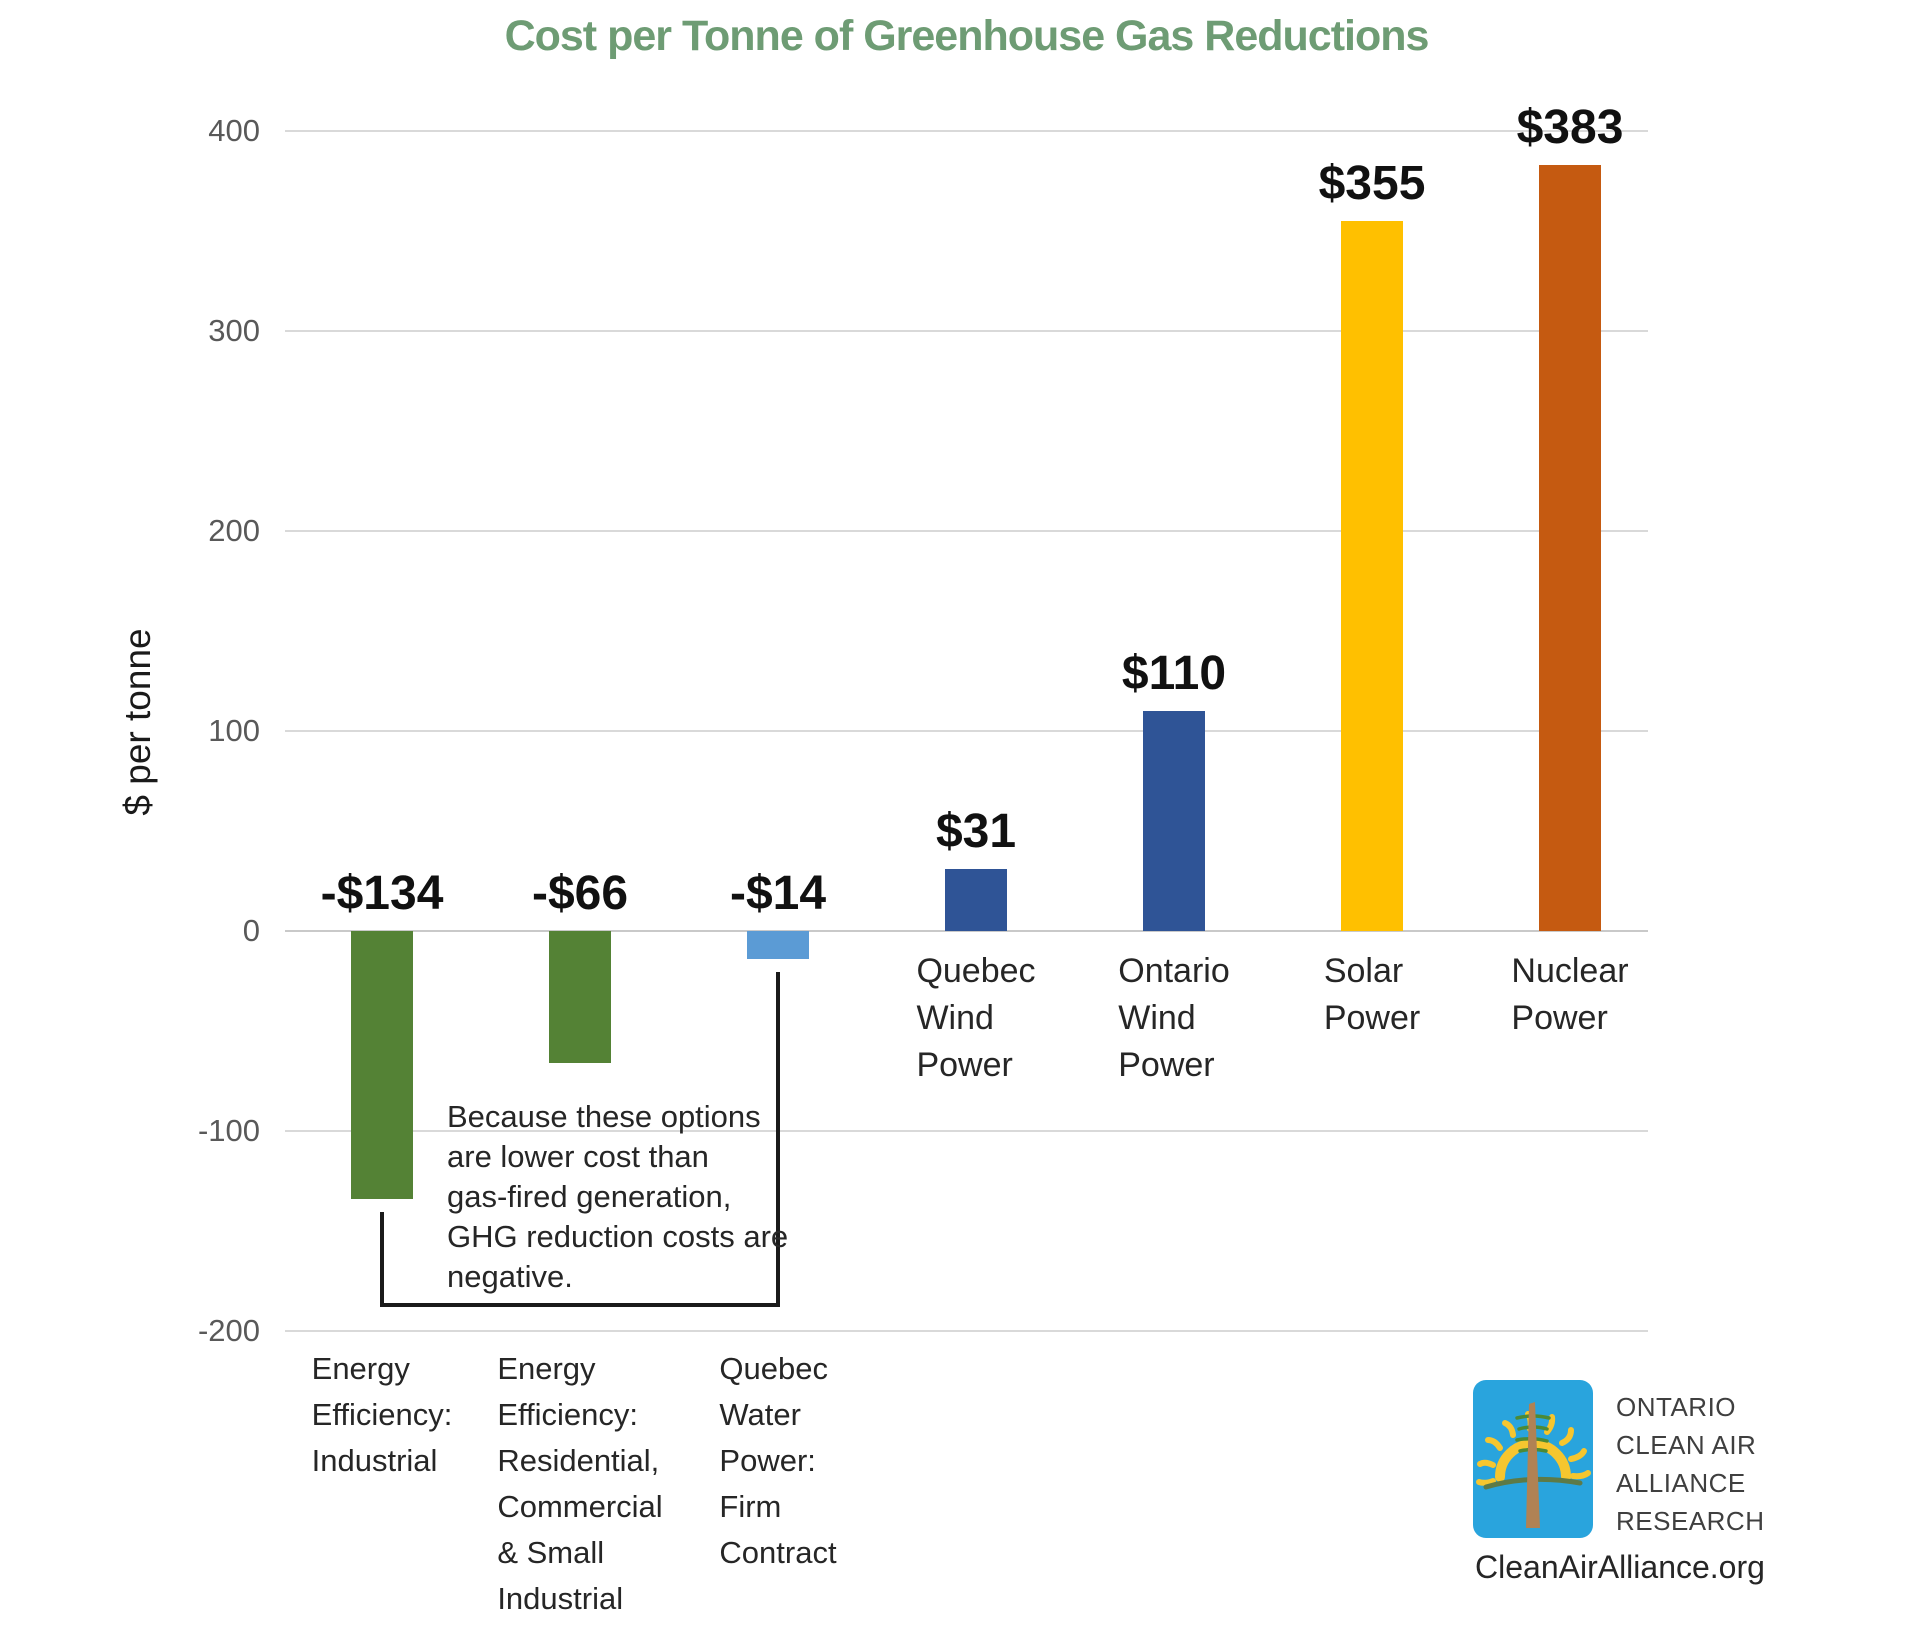 This screenshot has width=1920, height=1627. I want to click on value-label-ee-industrial: -$134, so click(382, 893).